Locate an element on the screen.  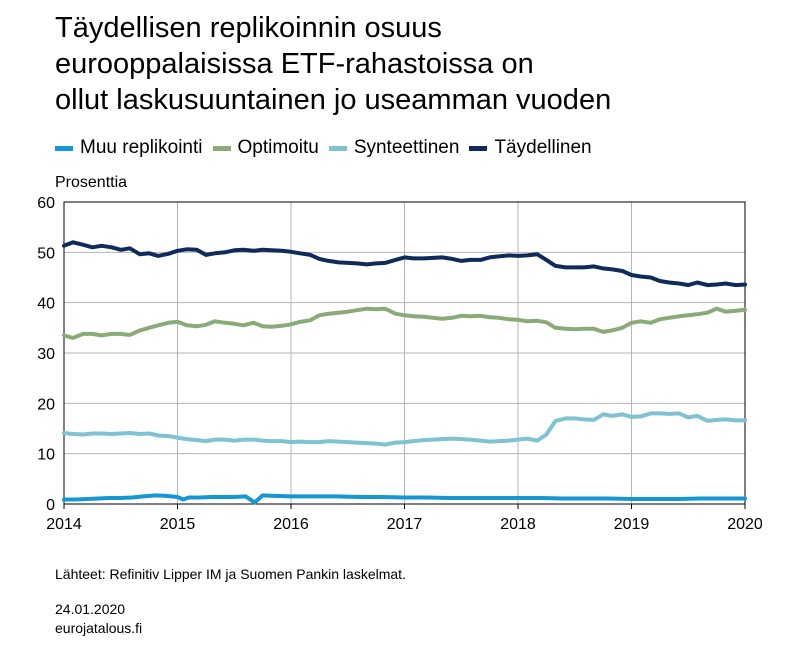
y-axis-unit-label: Prosenttia is located at coordinates (91, 182).